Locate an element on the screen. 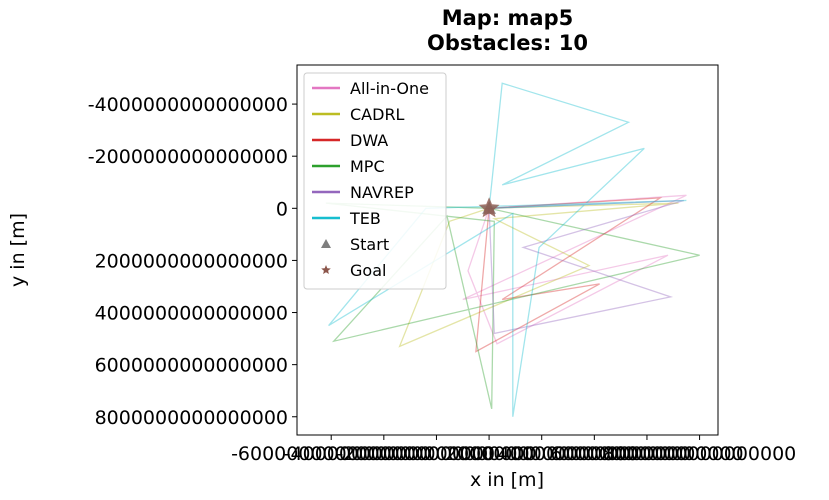  chart-title: Map: map5 Obstacles: 10 is located at coordinates (507, 30).